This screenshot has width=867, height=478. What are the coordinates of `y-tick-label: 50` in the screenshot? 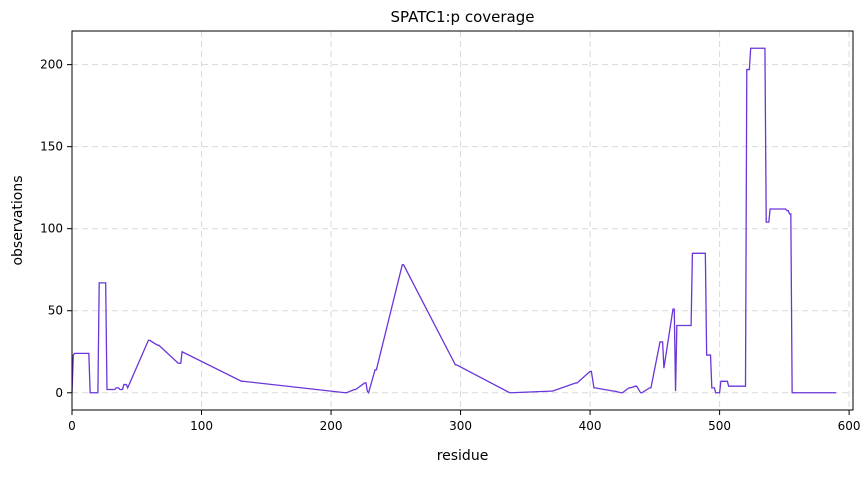 It's located at (55, 311).